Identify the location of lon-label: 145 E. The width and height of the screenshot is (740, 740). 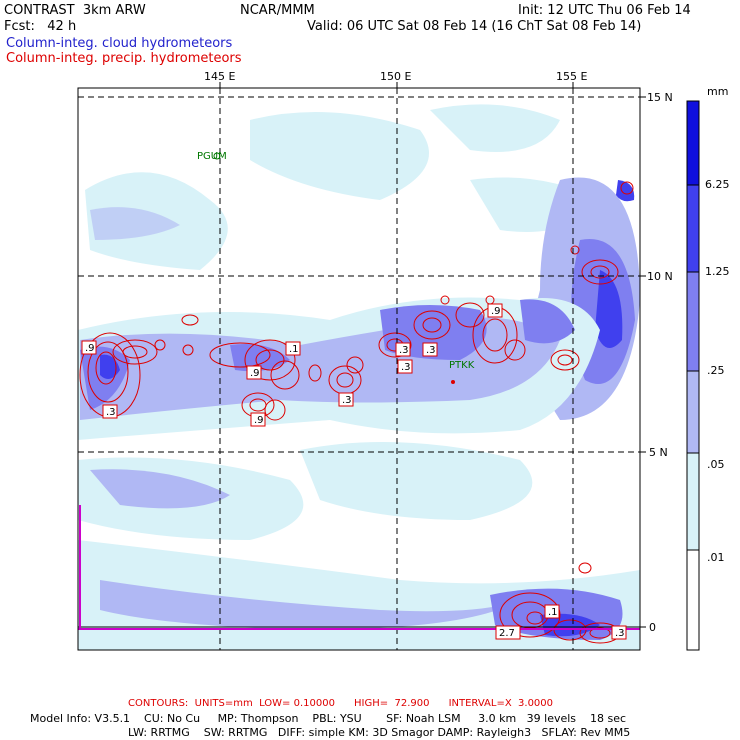
(220, 76).